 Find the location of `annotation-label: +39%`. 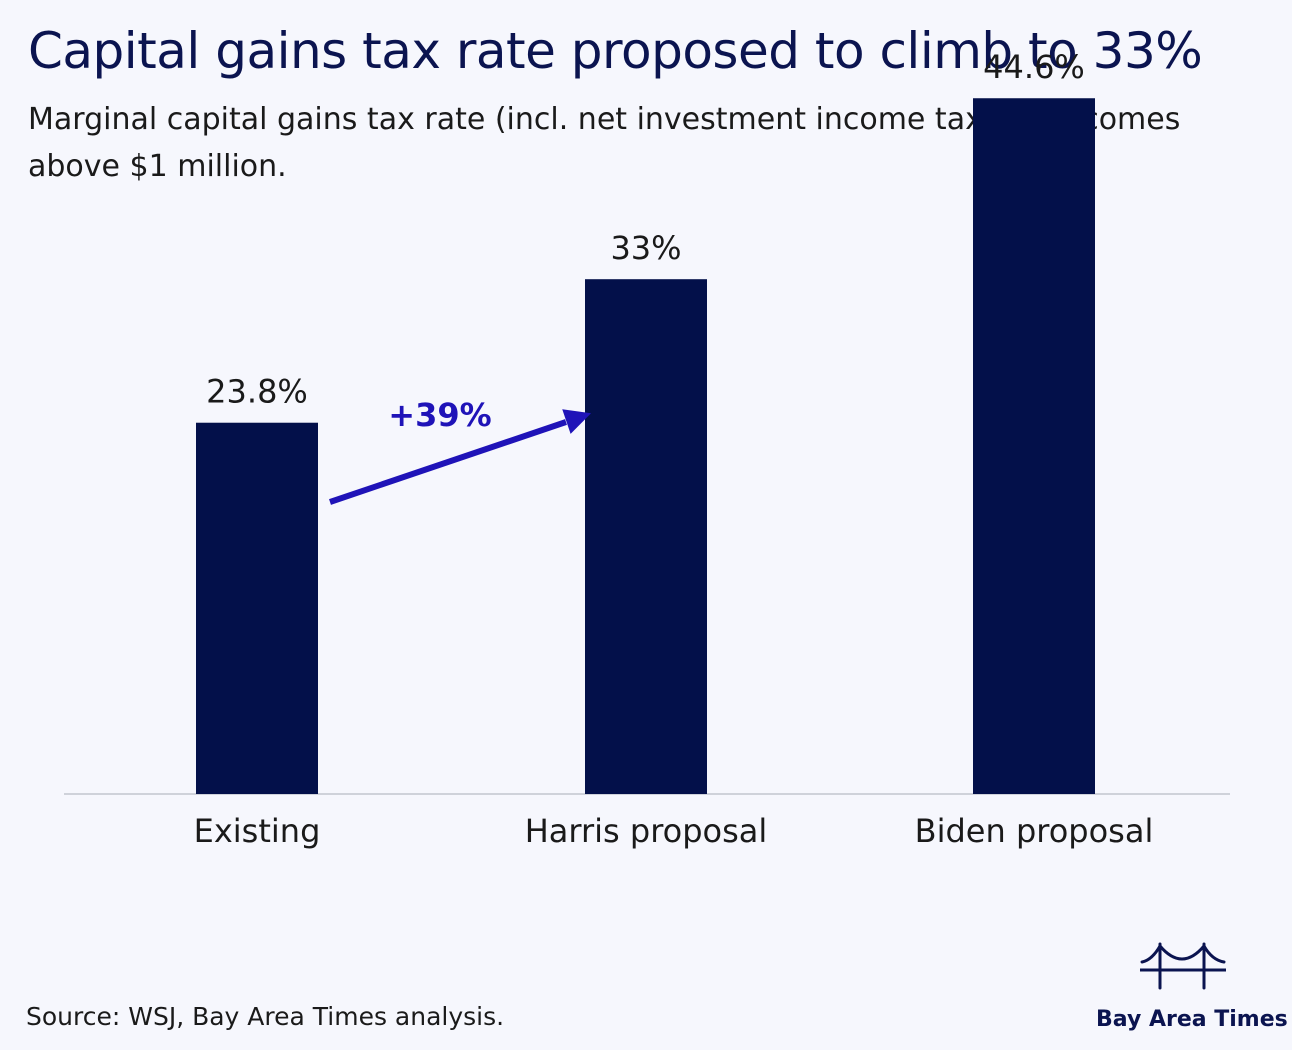

annotation-label: +39% is located at coordinates (439, 415).